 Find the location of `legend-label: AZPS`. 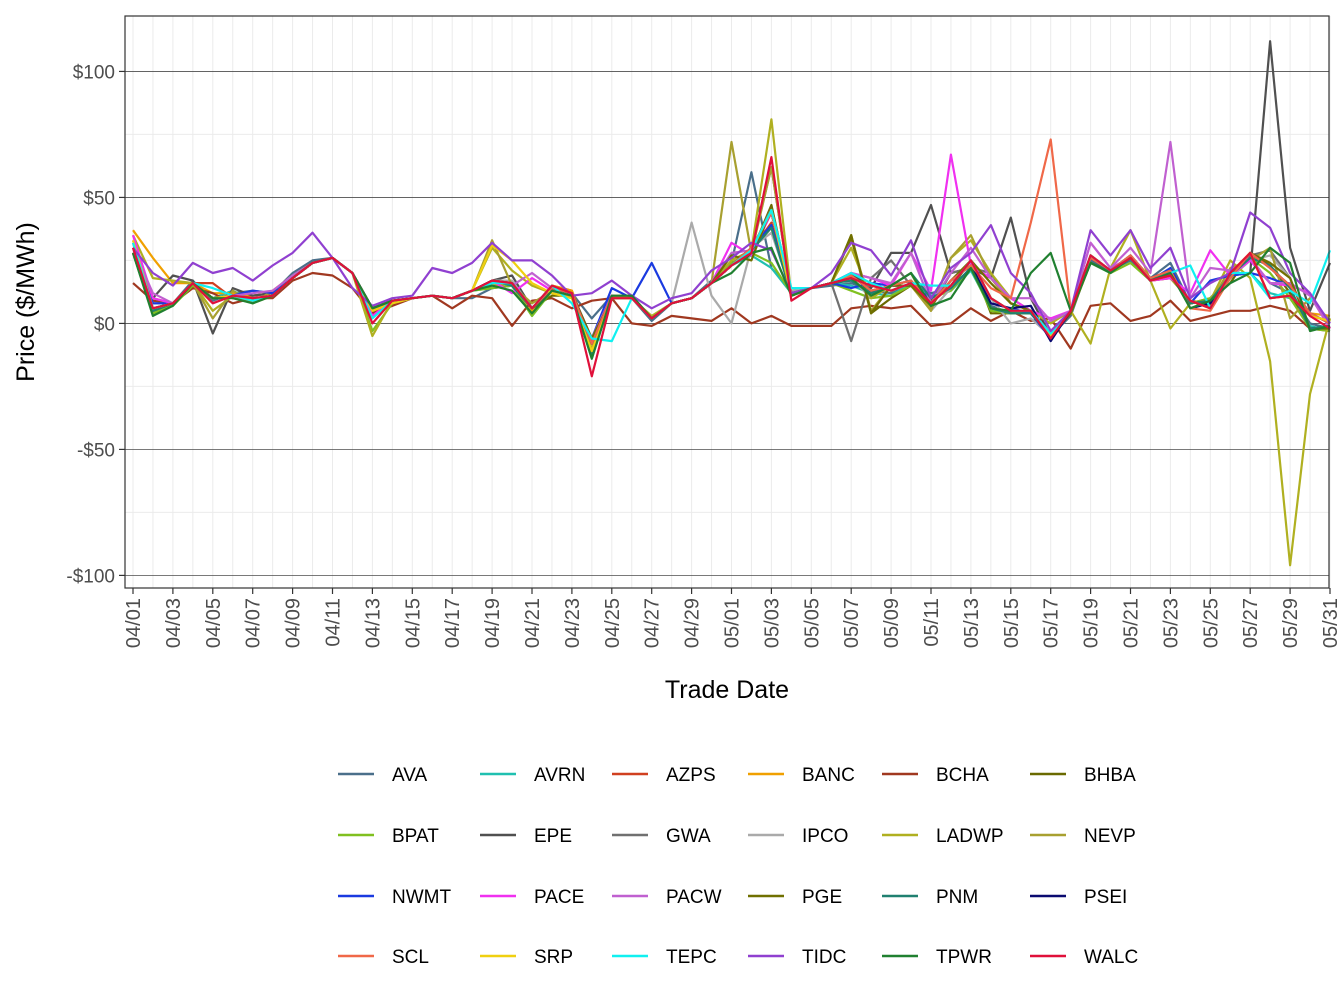

legend-label: AZPS is located at coordinates (691, 775).